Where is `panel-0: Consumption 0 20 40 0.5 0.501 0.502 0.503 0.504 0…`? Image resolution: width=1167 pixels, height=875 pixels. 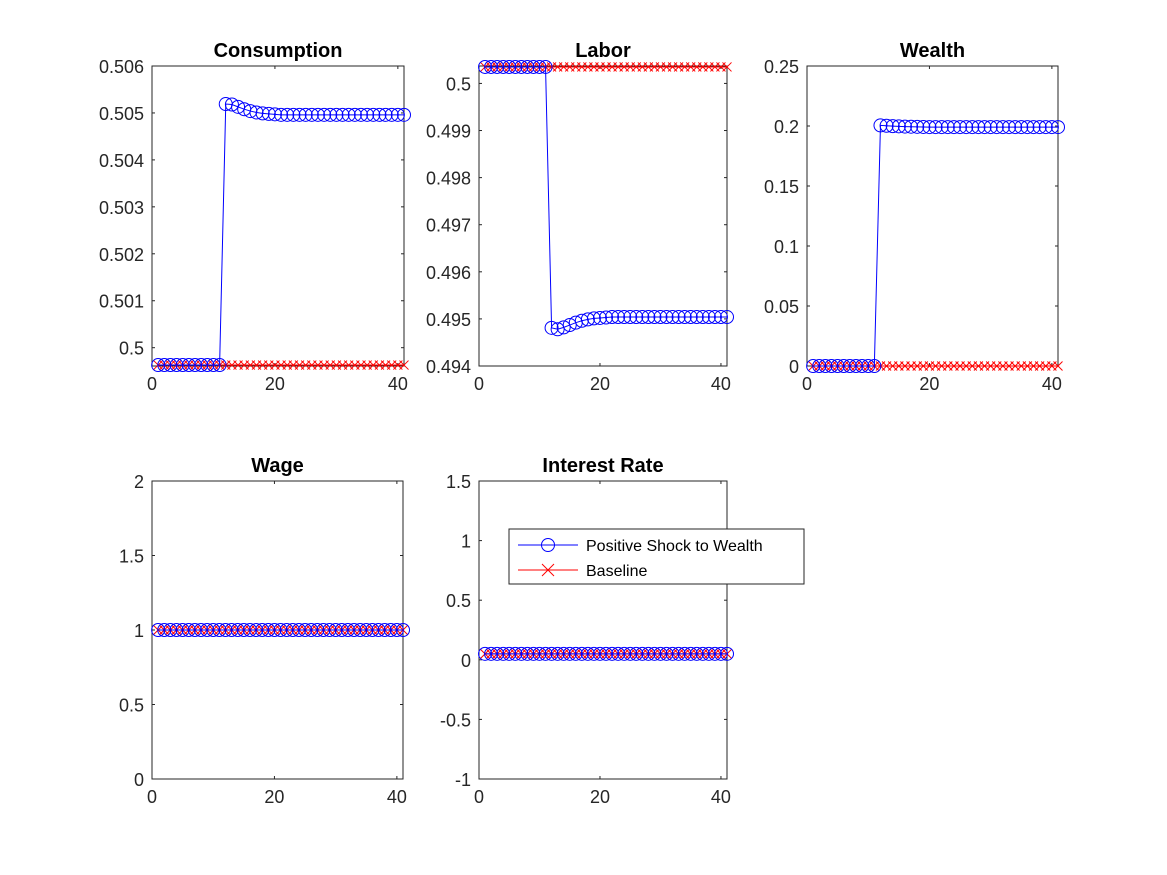
panel-0: Consumption 0 20 40 0.5 0.501 0.502 0.503 0.504 0… is located at coordinates (255, 217).